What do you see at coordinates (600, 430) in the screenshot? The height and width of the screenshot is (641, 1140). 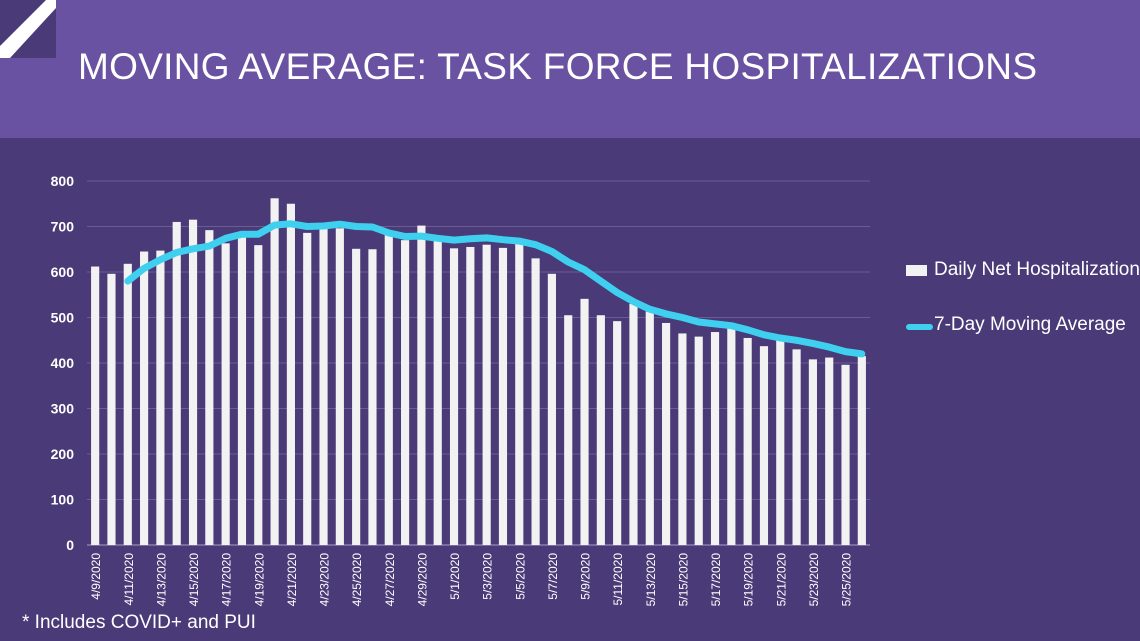 I see `bar-5/10/2020` at bounding box center [600, 430].